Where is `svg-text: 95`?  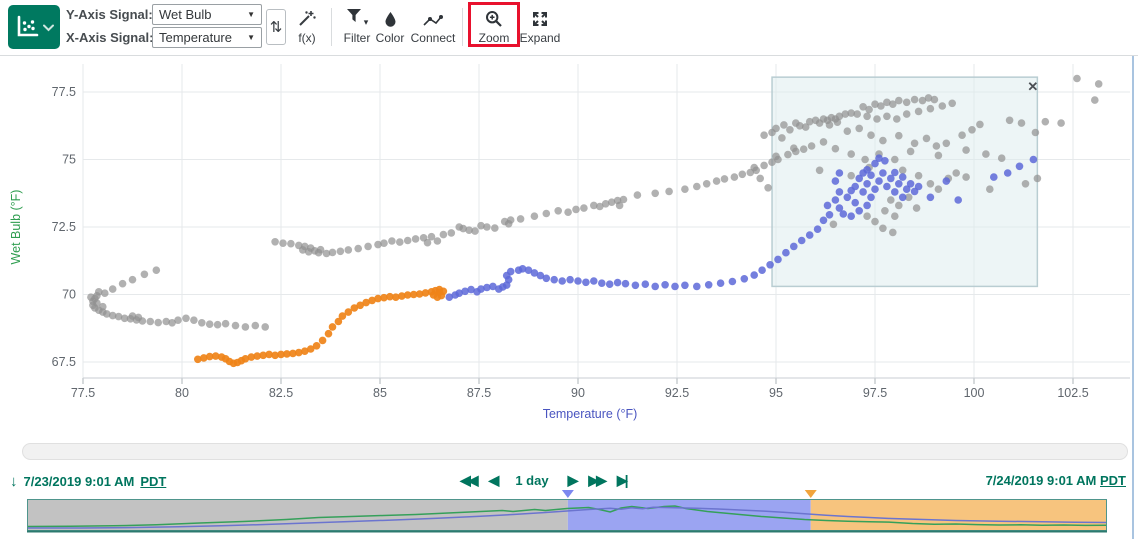 svg-text: 95 is located at coordinates (776, 393).